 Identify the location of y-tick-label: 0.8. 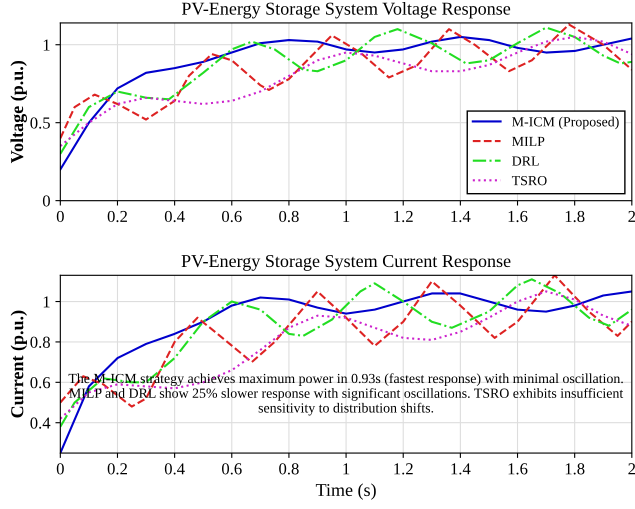
(40, 342).